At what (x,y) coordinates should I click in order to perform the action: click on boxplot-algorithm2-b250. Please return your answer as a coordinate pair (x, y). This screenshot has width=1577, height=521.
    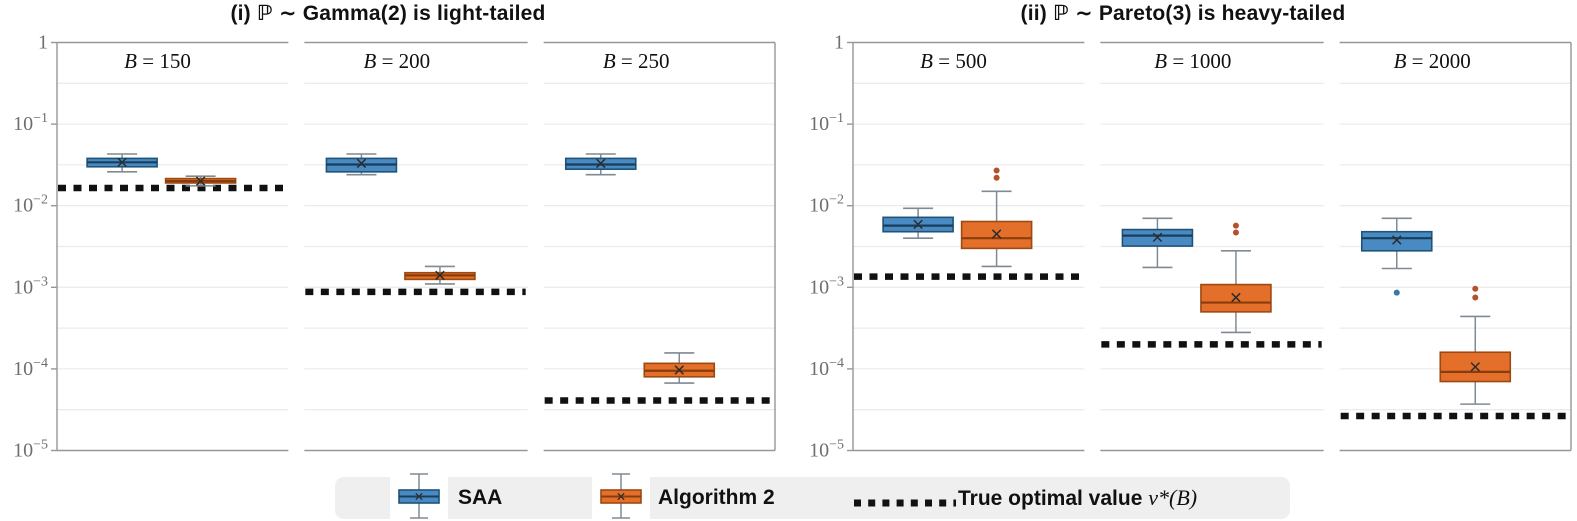
    Looking at the image, I should click on (679, 368).